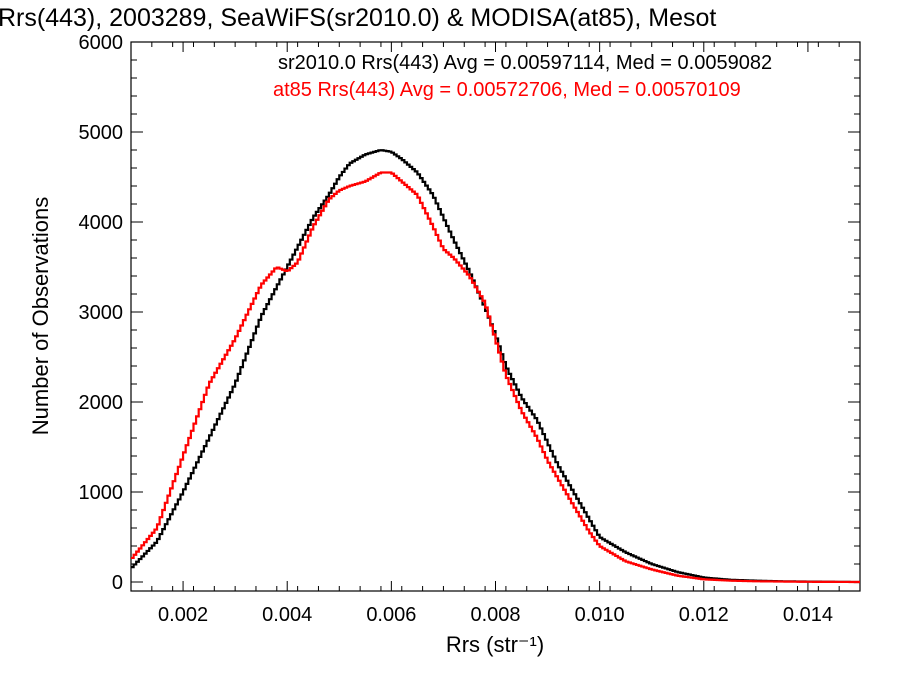  What do you see at coordinates (40, 316) in the screenshot?
I see `y-axis-label: Number of Observations` at bounding box center [40, 316].